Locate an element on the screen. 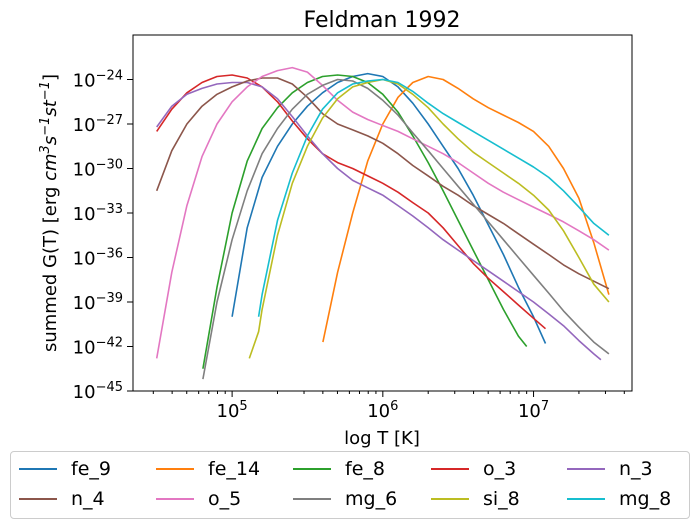 This screenshot has width=699, height=527. legend-label: o_5 is located at coordinates (225, 499).